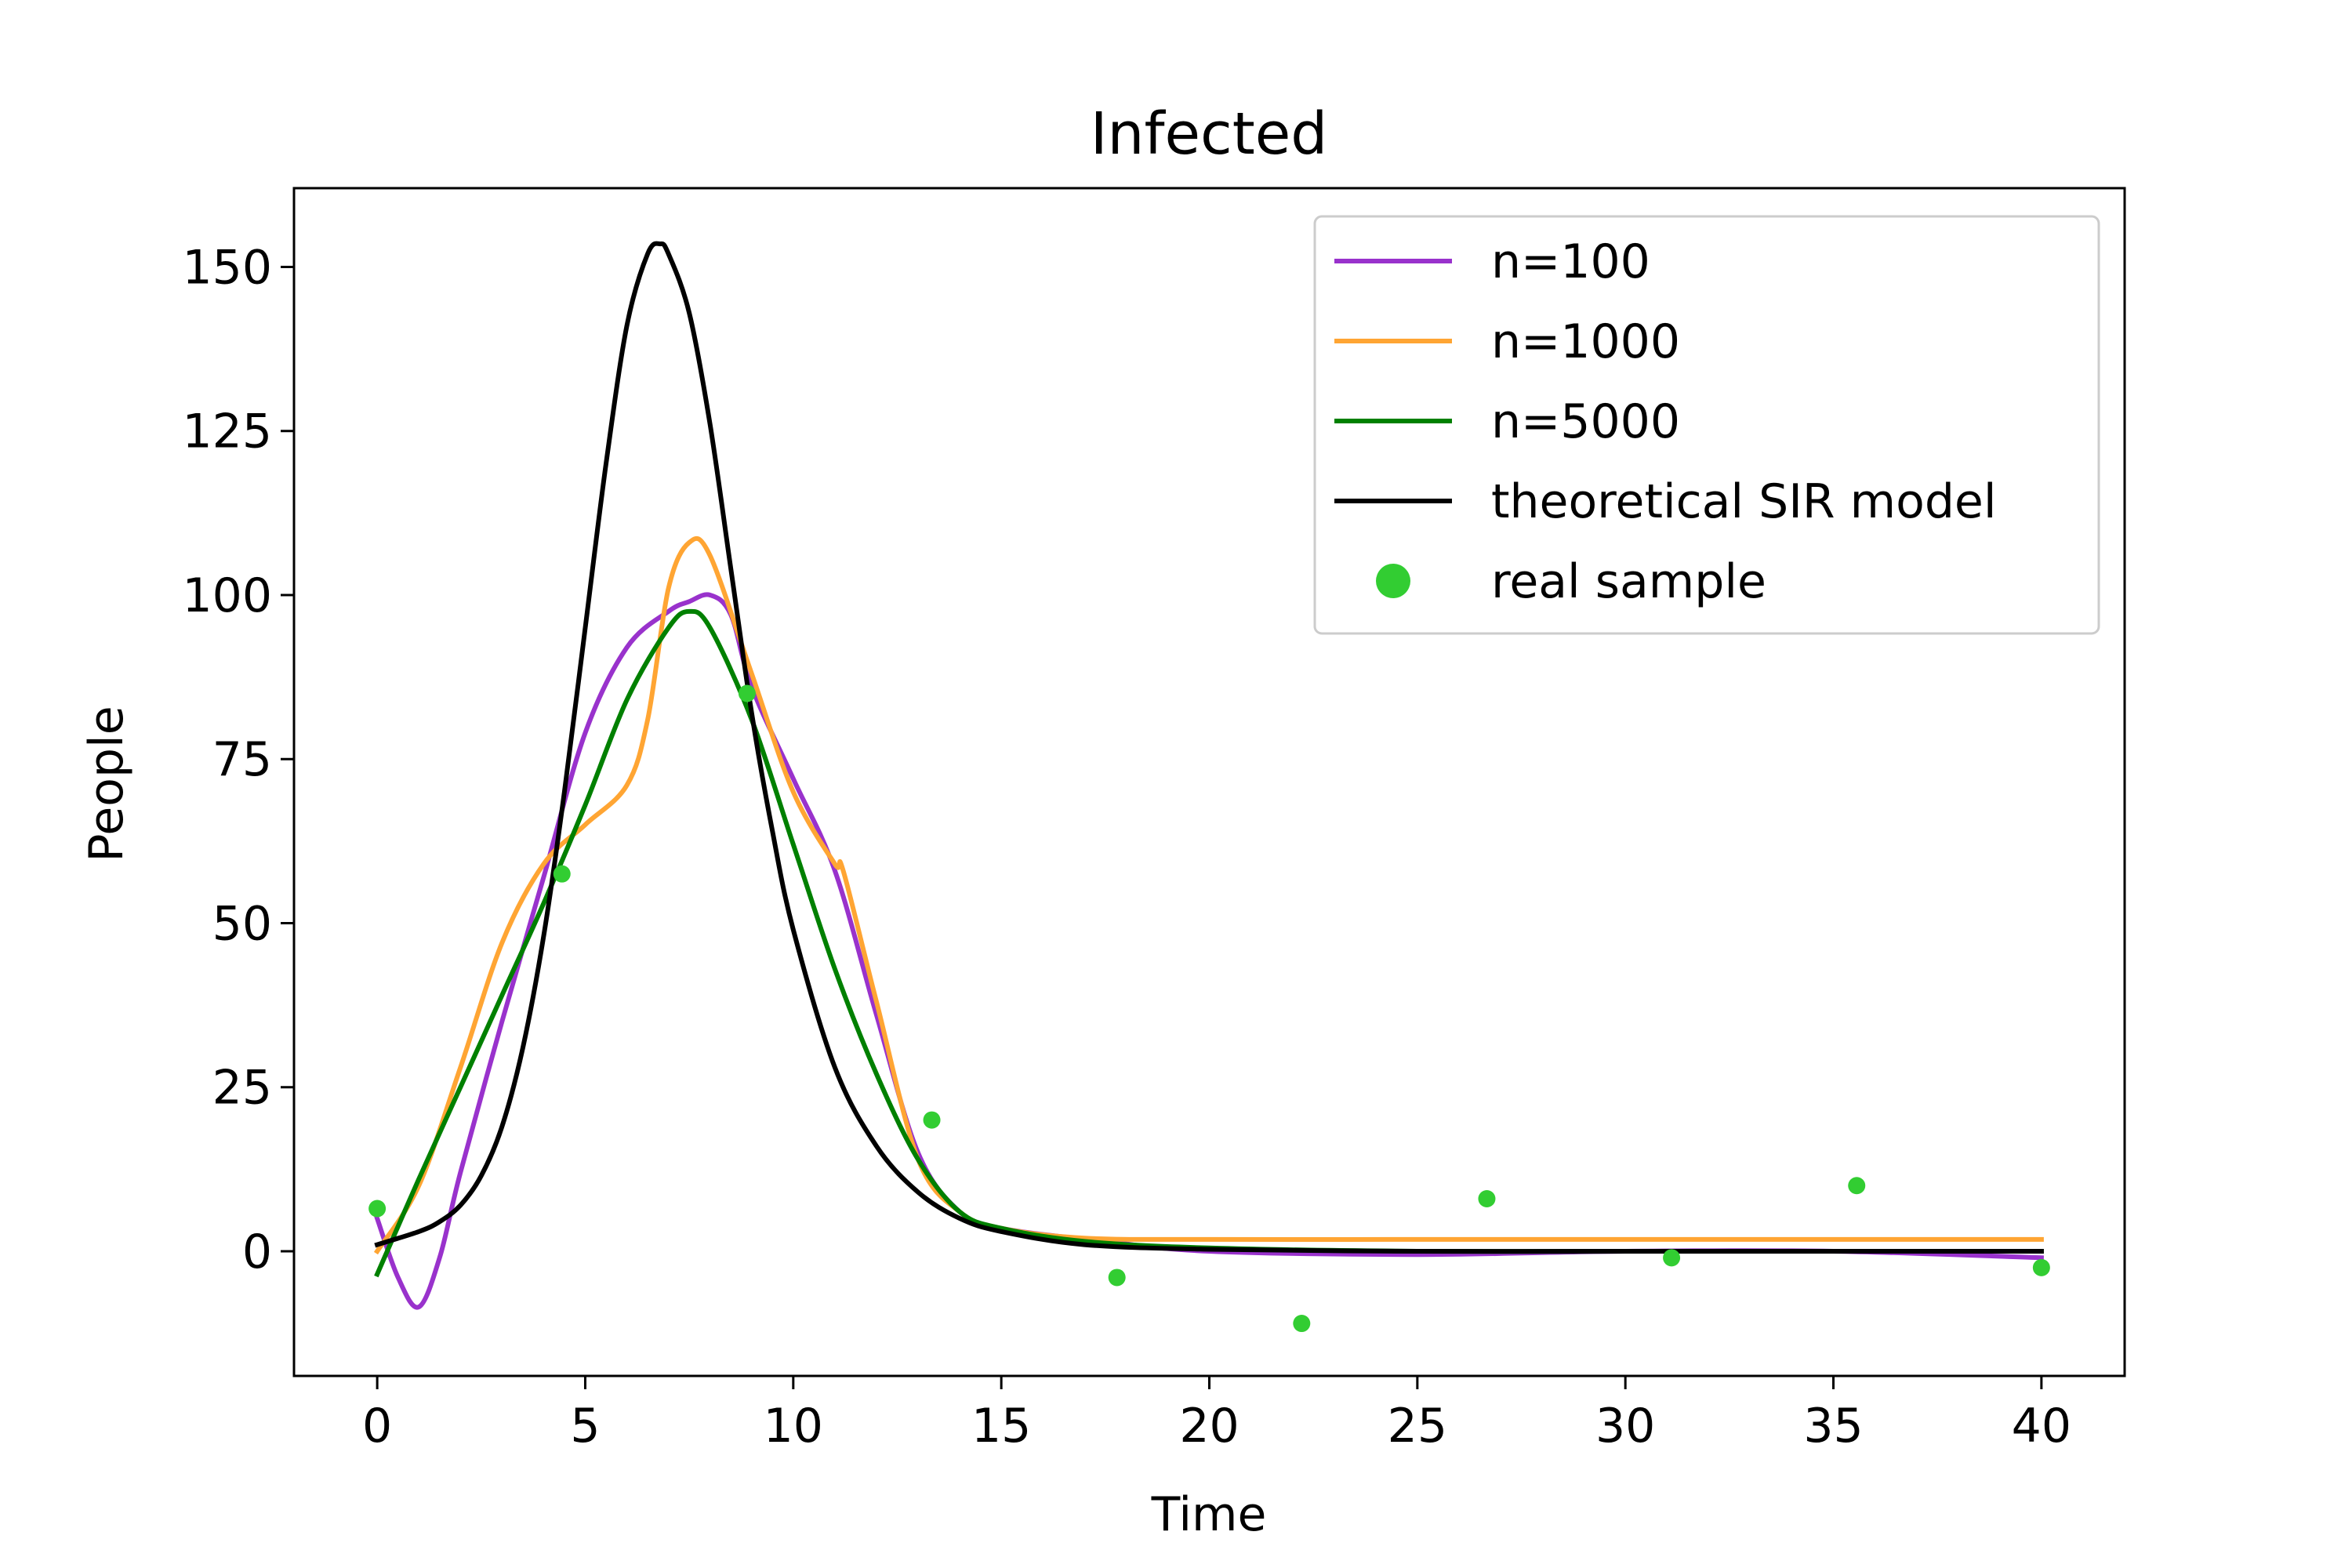 The image size is (2352, 1568). Describe the element at coordinates (1209, 1514) in the screenshot. I see `x-axis-label: Time` at that location.